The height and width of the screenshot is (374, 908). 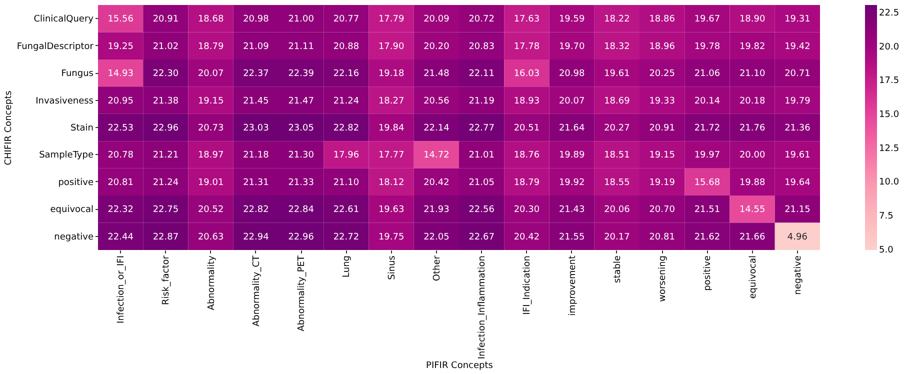 I want to click on x-tick-label: IFI_Indication, so click(x=527, y=285).